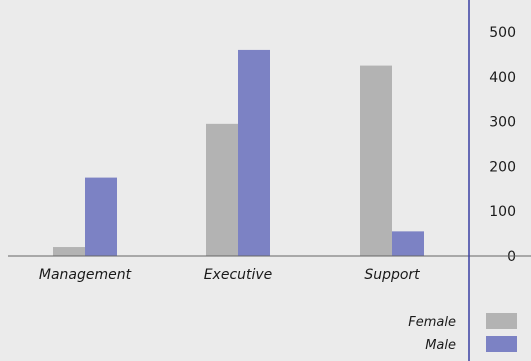 This screenshot has width=531, height=361. I want to click on category-label-support: Support, so click(392, 275).